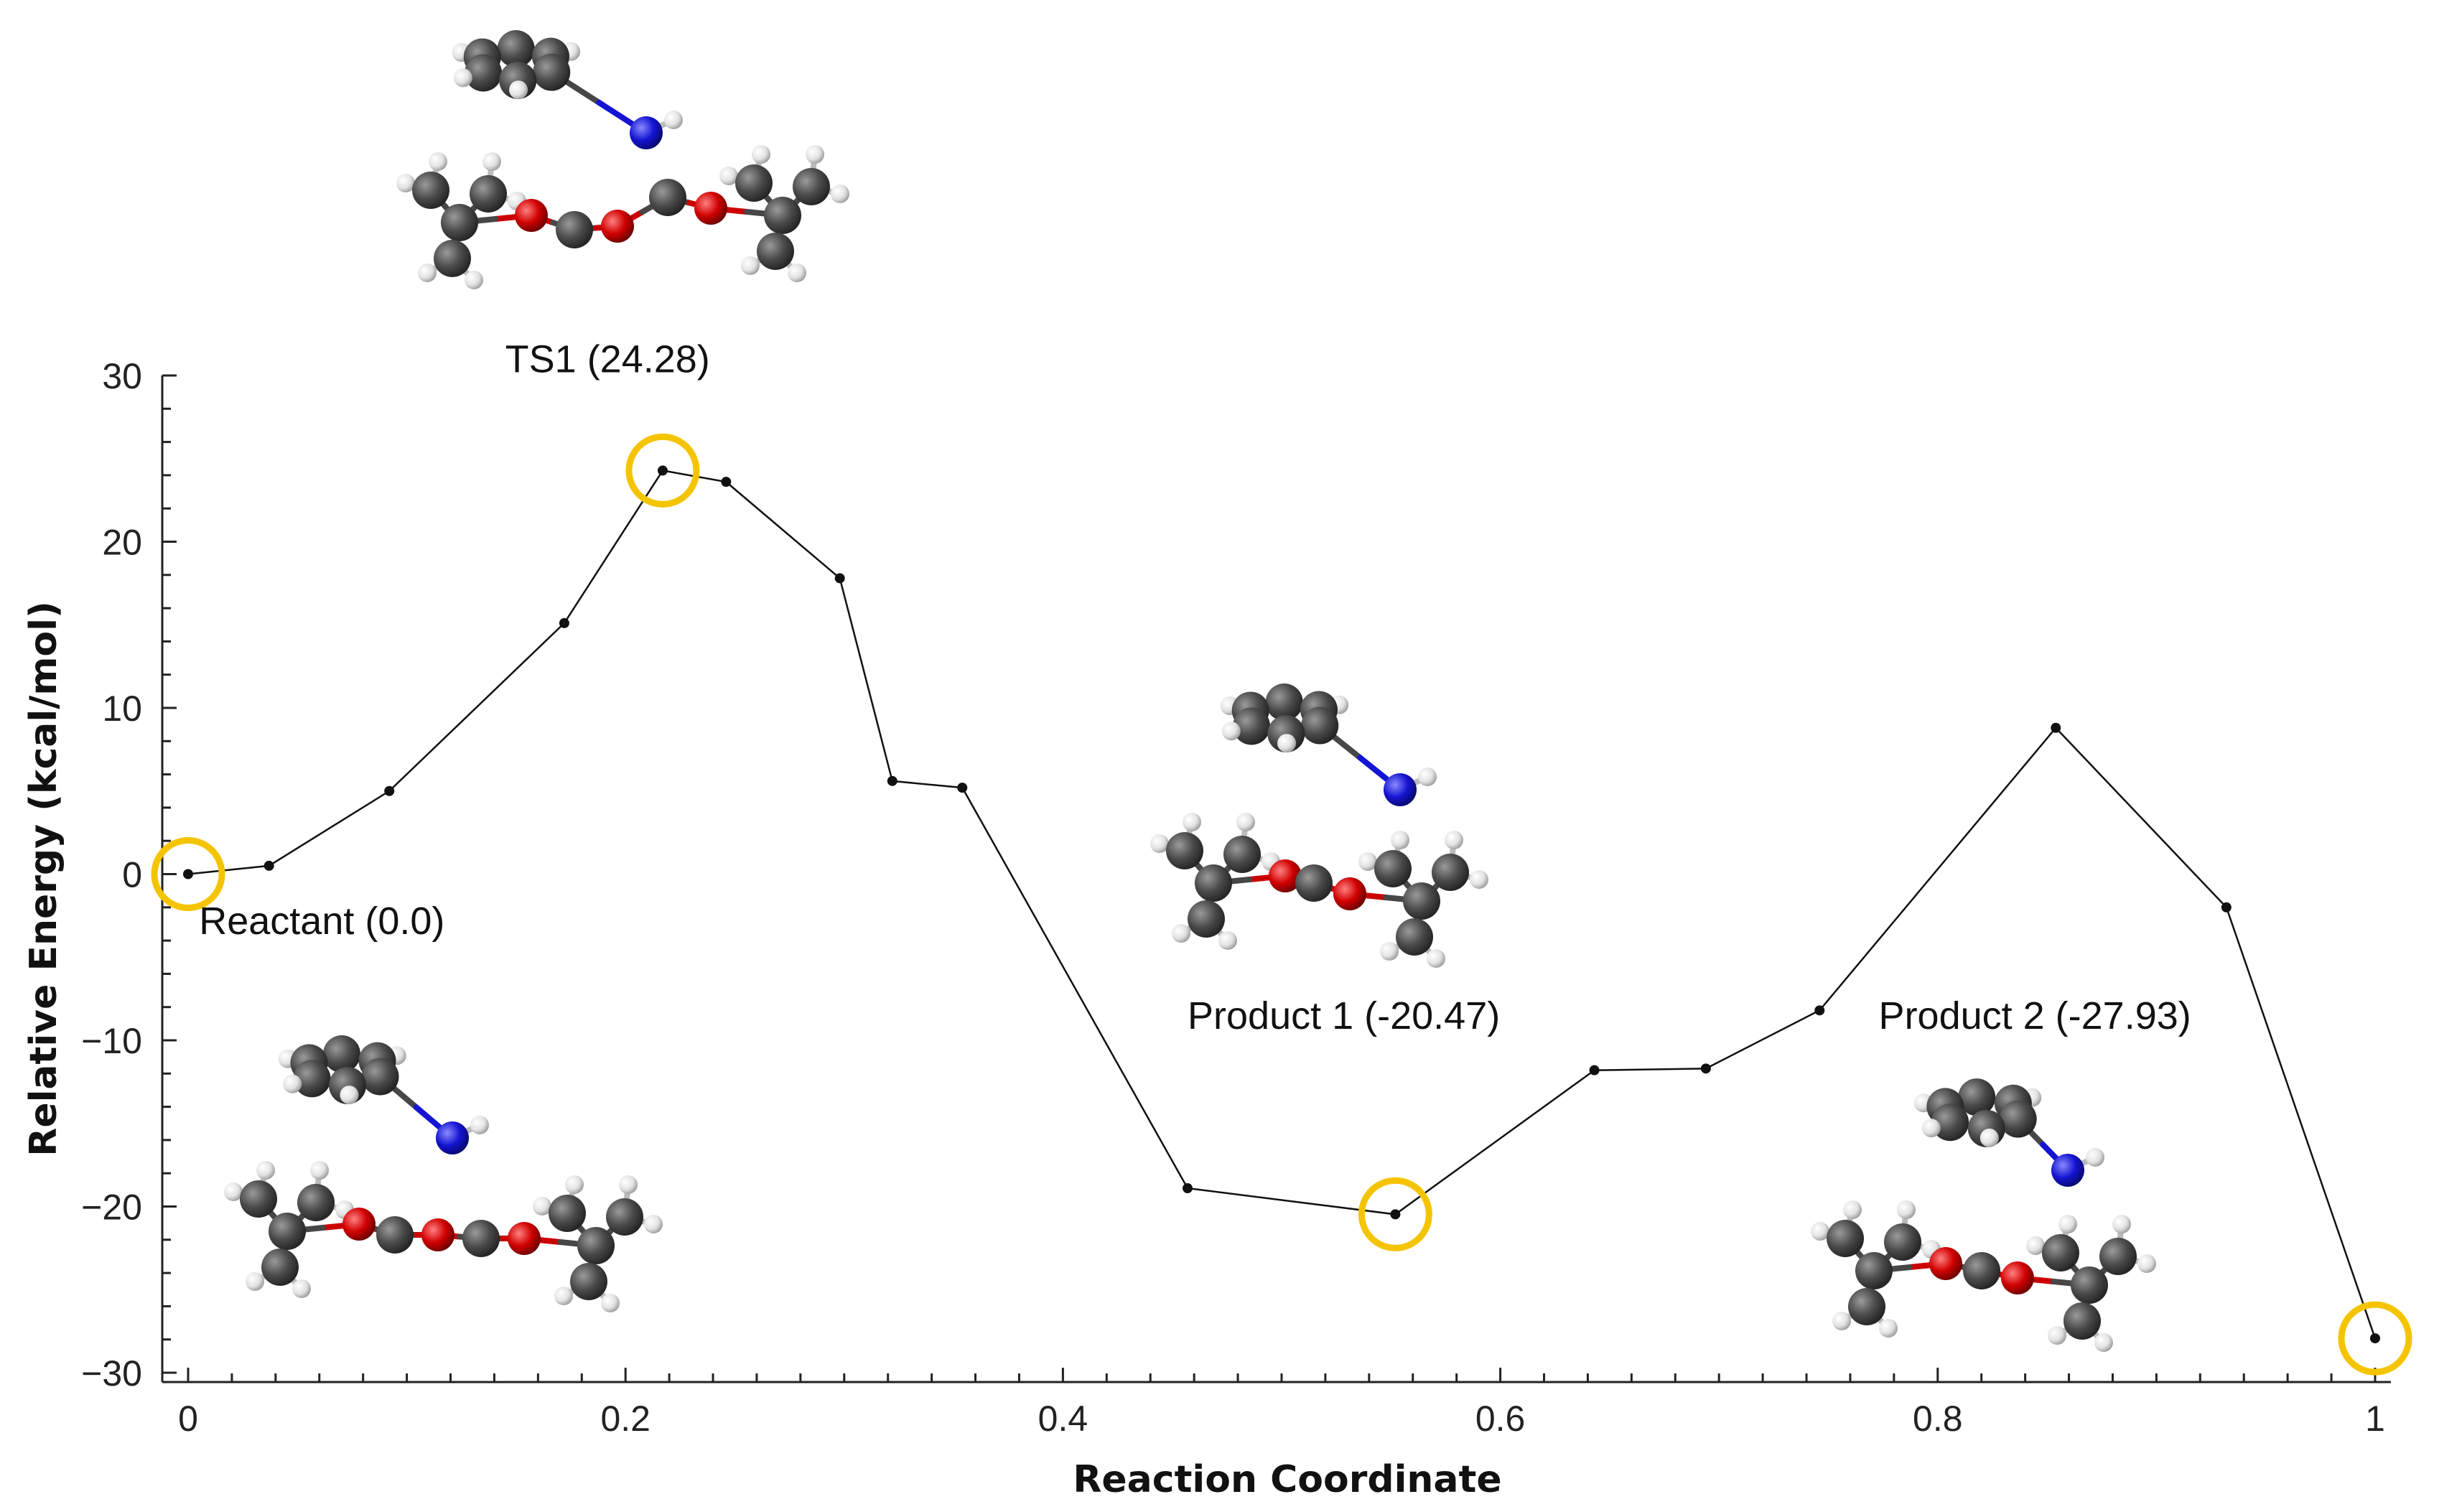  I want to click on y-tick-label: 10, so click(122, 709).